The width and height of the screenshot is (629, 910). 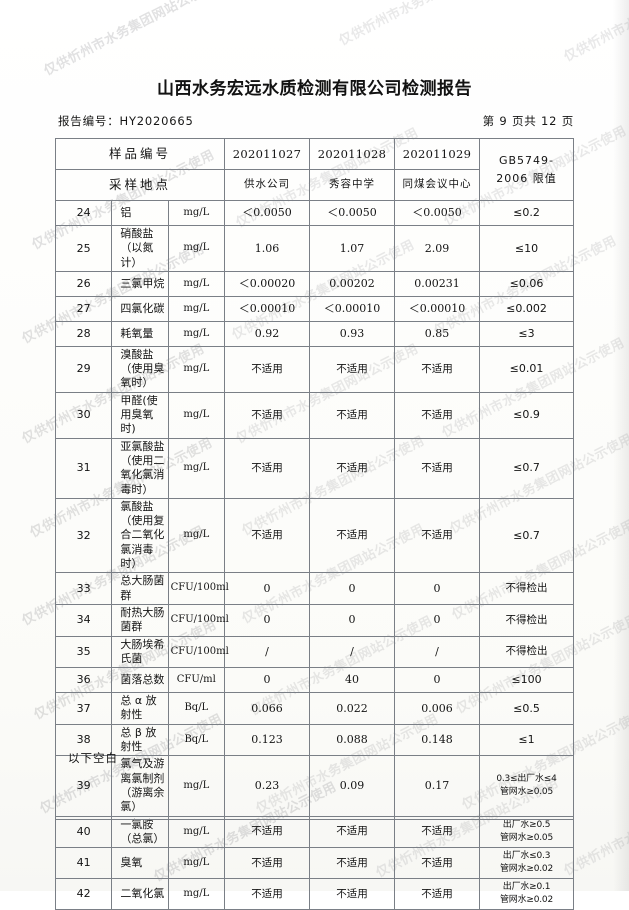 I want to click on table-row: 32 氯酸盐（使用复合二氧化氯消毒时） mg/L 不适用 不适用 不适用 ≤0.7, so click(x=314, y=535).